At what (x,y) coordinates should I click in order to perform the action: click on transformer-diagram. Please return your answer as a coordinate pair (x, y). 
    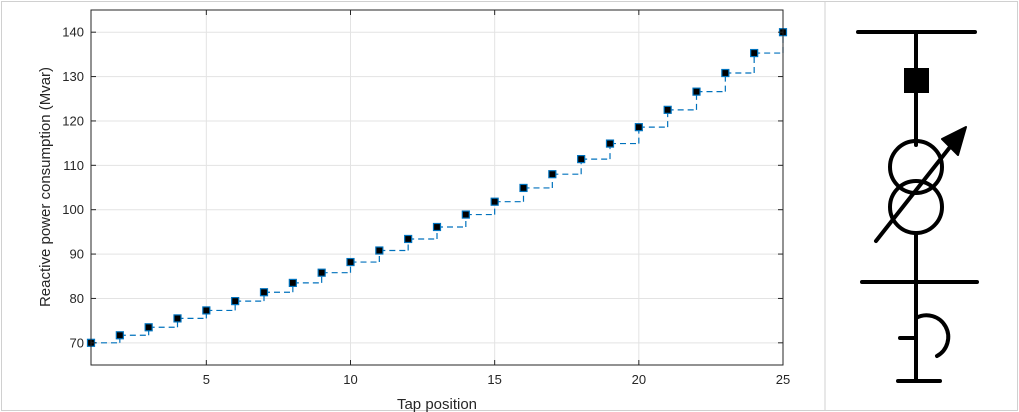
    Looking at the image, I should click on (917, 206).